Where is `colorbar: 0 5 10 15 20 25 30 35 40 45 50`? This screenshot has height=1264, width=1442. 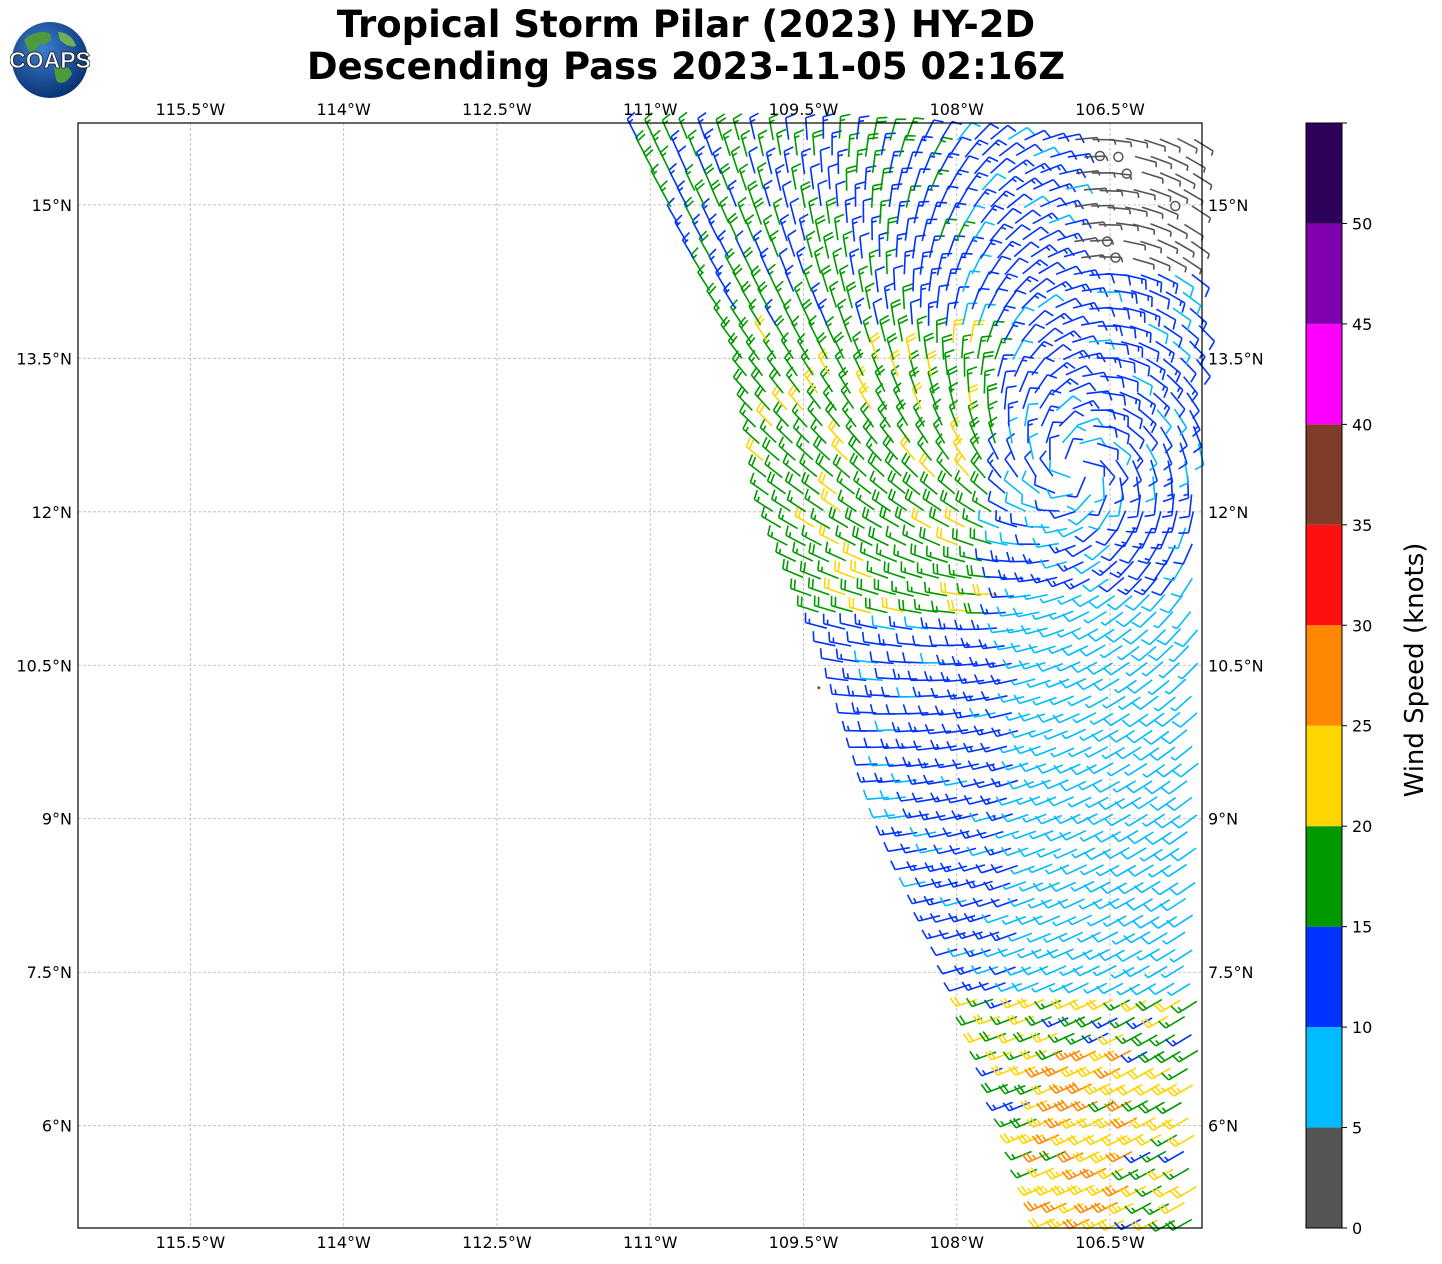 colorbar: 0 5 10 15 20 25 30 35 40 45 50 is located at coordinates (1338, 680).